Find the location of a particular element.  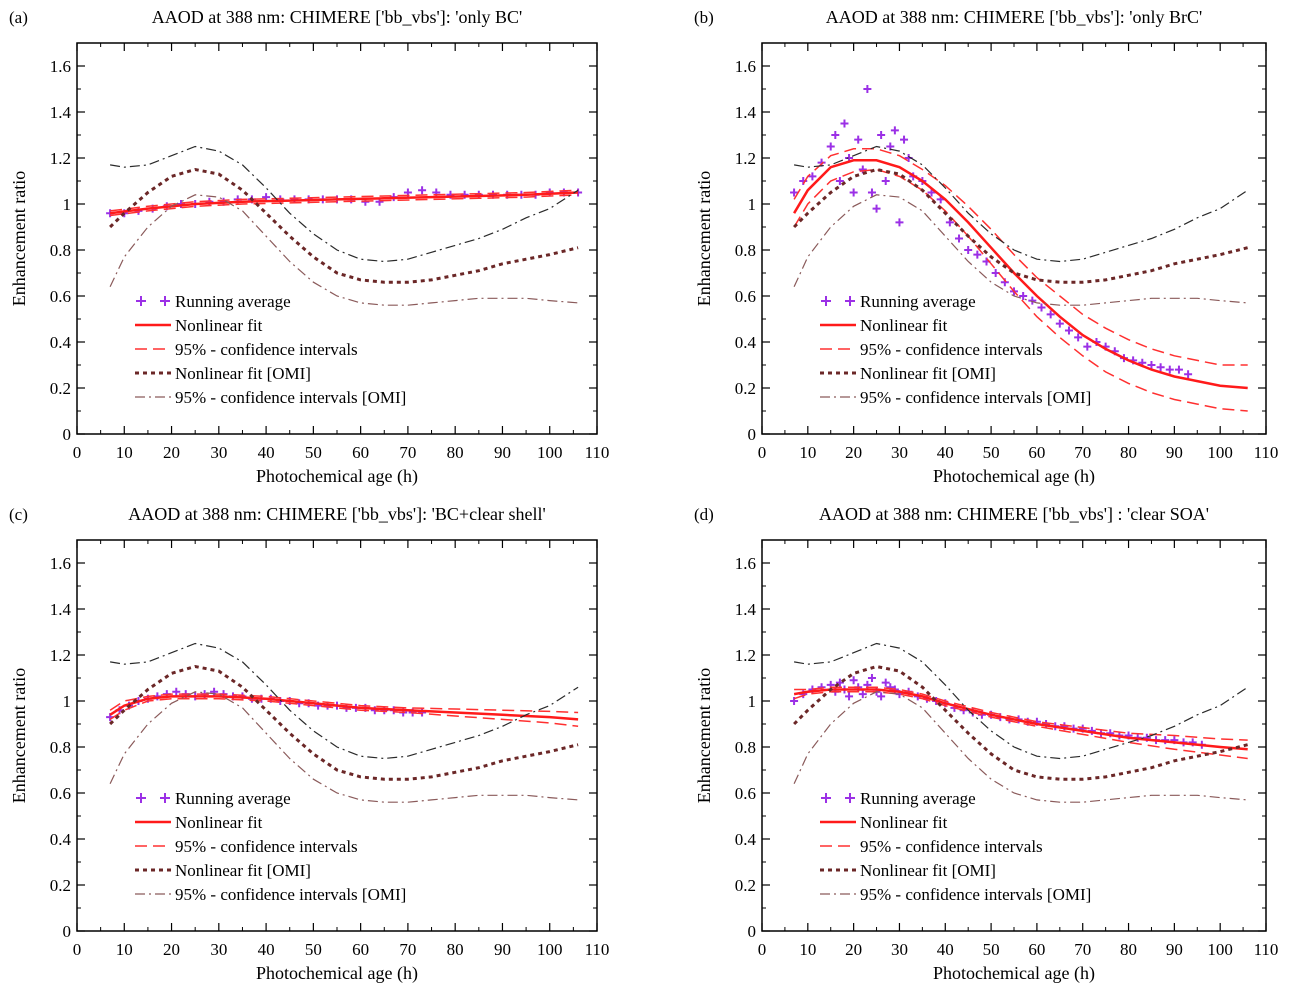

x-tick-label: 90 is located at coordinates (502, 949).